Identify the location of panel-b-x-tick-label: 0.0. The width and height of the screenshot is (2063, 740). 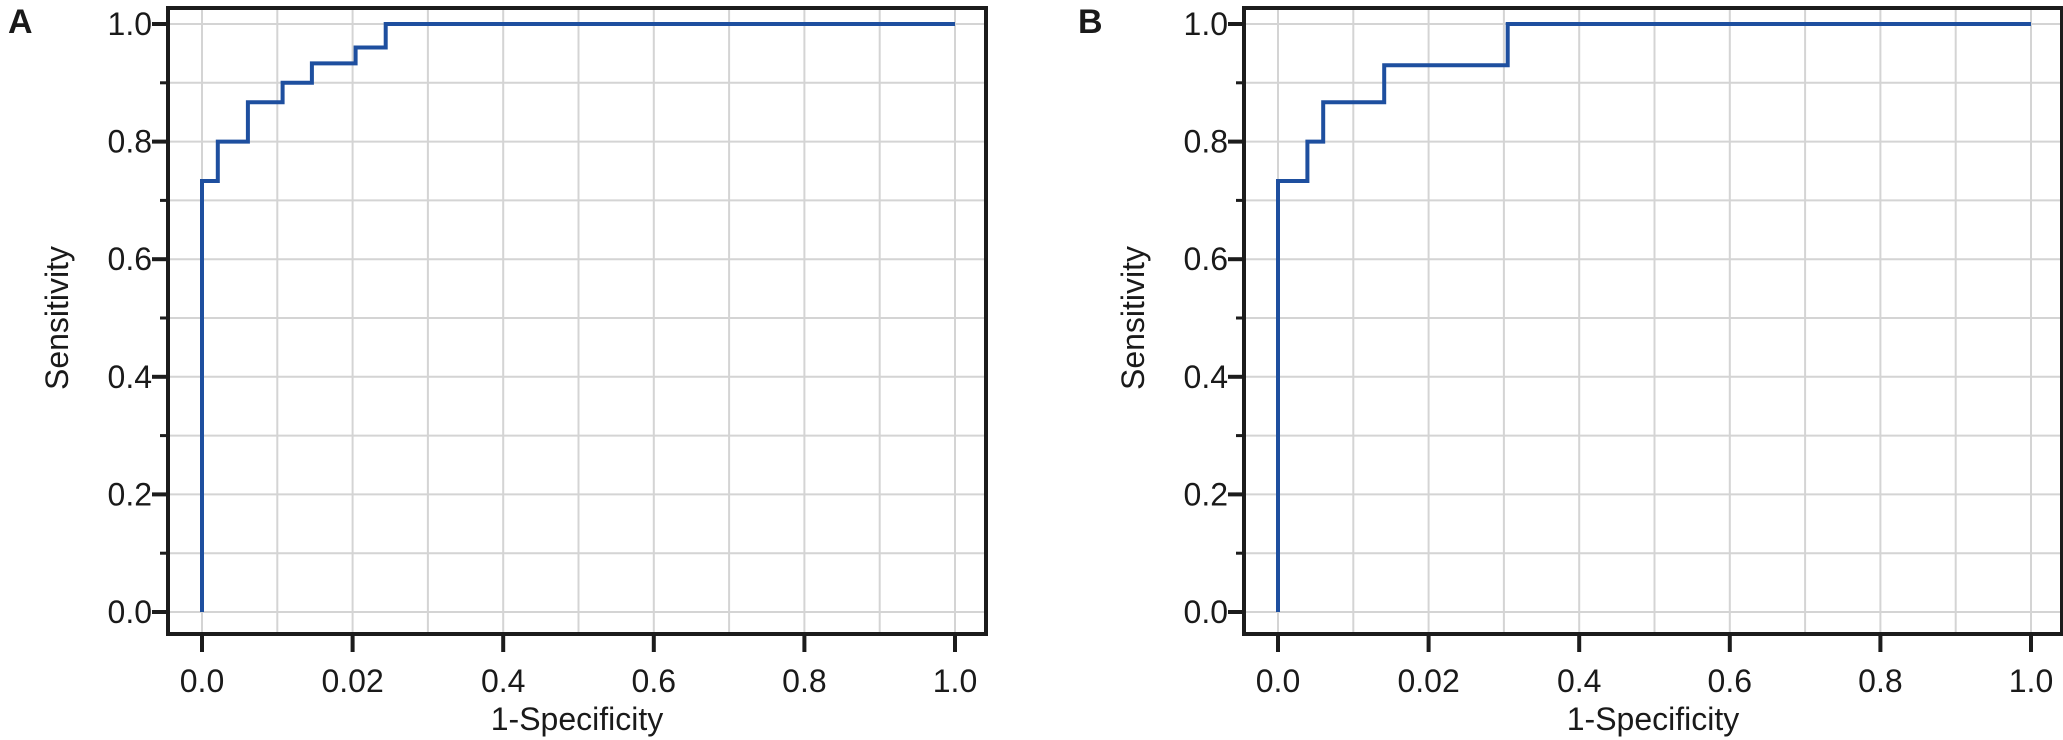
(1278, 681).